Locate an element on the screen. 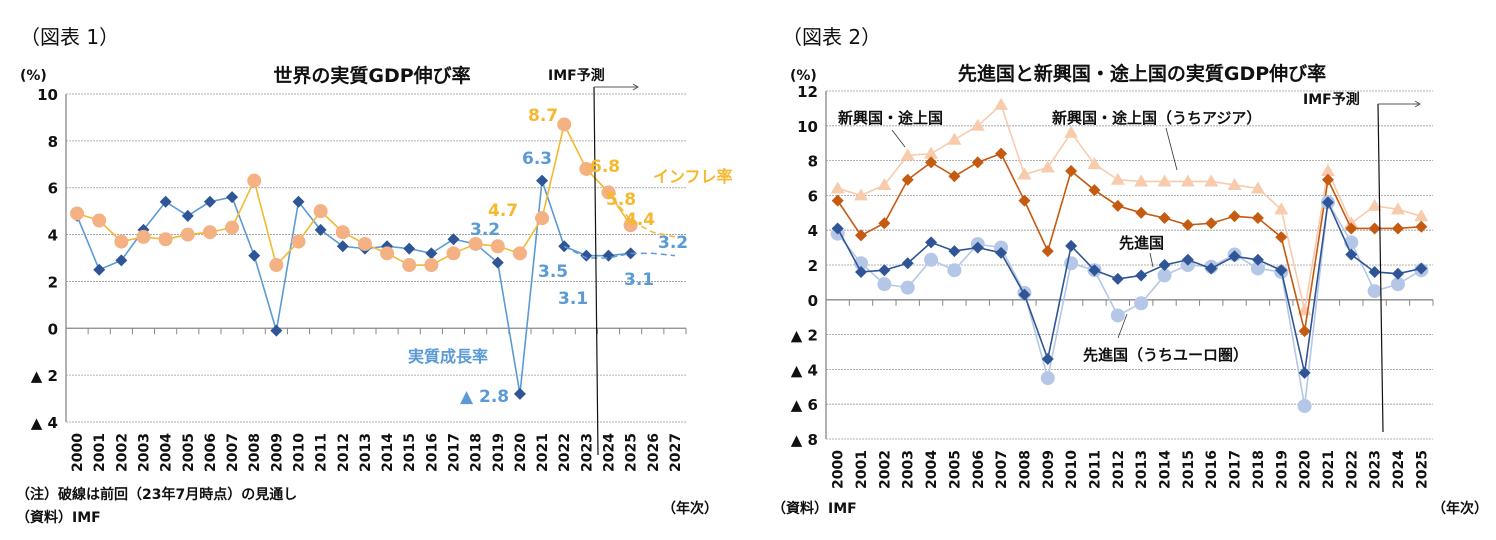 The width and height of the screenshot is (1496, 540). x-tick-label: 2009 is located at coordinates (277, 452).